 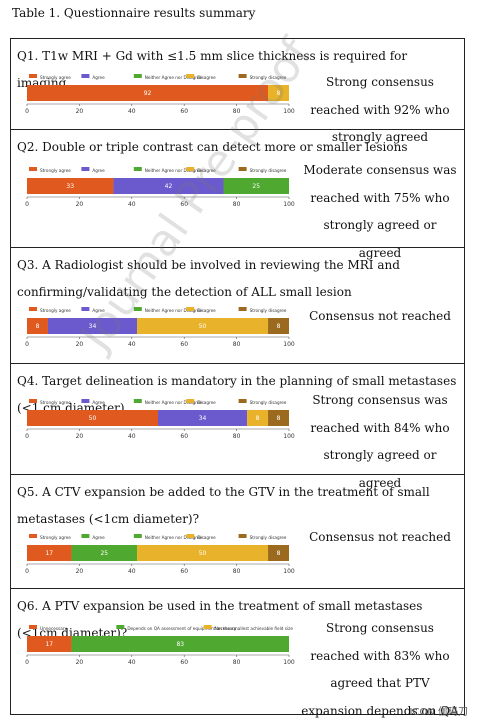 I want to click on table-caption: Table 1. Questionnaire results summary, so click(x=134, y=13).